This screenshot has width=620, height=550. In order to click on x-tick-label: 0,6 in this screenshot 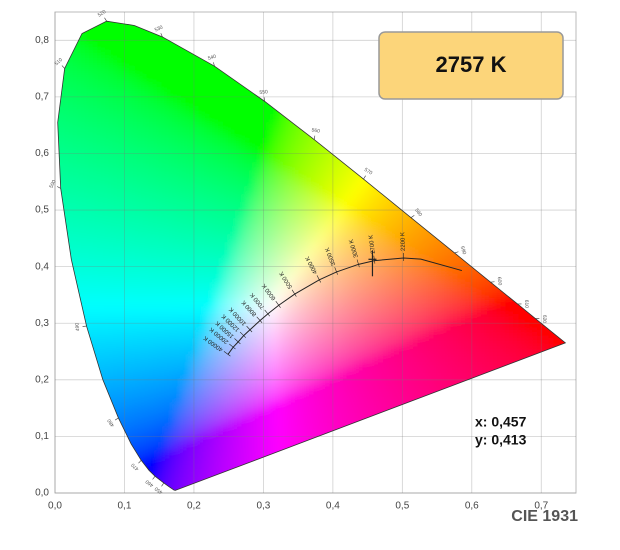, I will do `click(472, 506)`.